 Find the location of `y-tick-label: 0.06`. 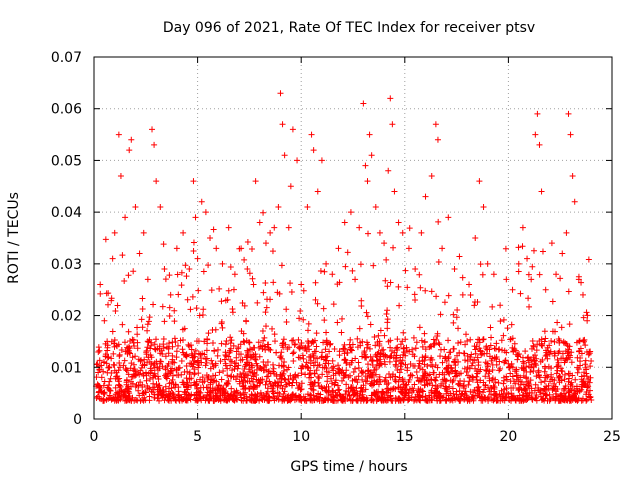

y-tick-label: 0.06 is located at coordinates (66, 110).